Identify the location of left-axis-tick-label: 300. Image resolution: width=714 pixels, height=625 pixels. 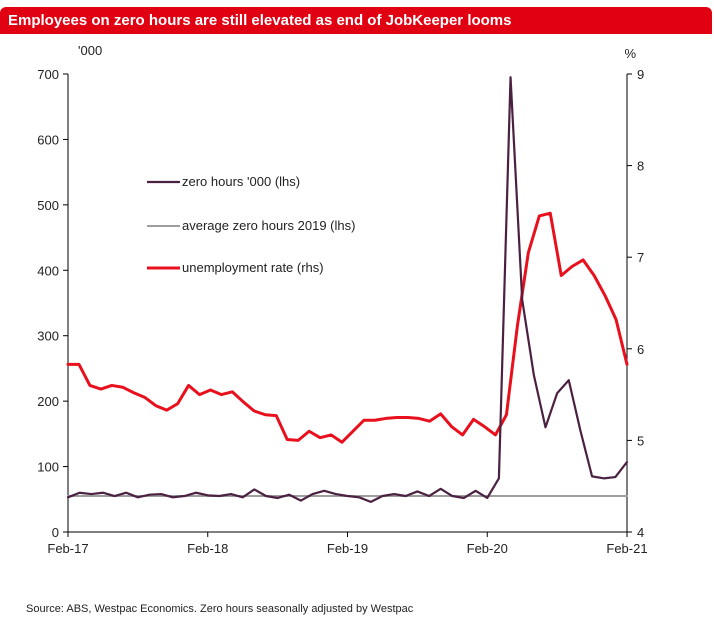
(48, 336).